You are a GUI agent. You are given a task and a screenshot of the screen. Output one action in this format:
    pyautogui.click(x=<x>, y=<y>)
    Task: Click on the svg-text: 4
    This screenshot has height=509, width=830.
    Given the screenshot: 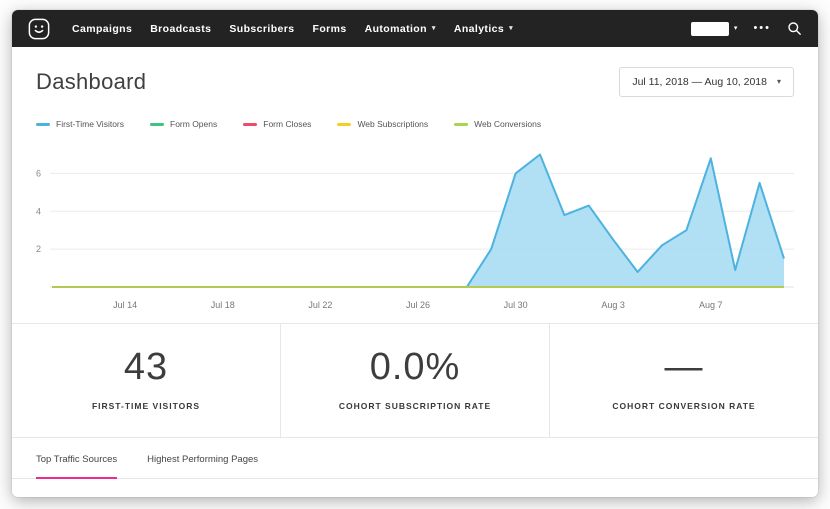 What is the action you would take?
    pyautogui.click(x=38, y=211)
    